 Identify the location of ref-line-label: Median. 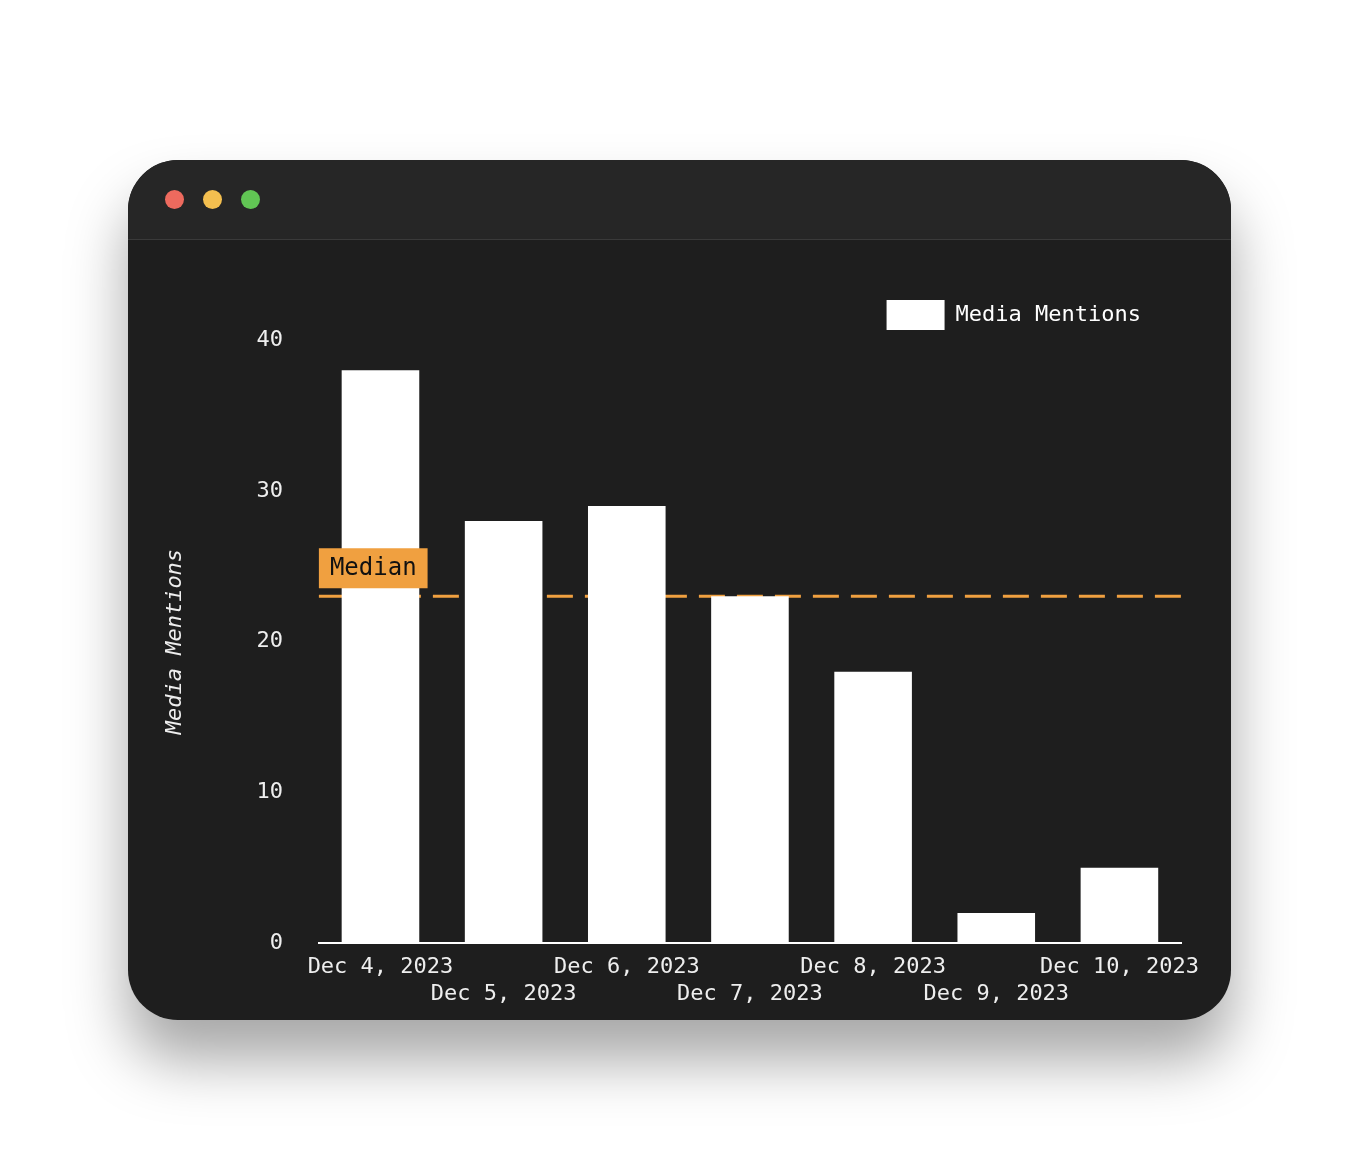
(373, 566).